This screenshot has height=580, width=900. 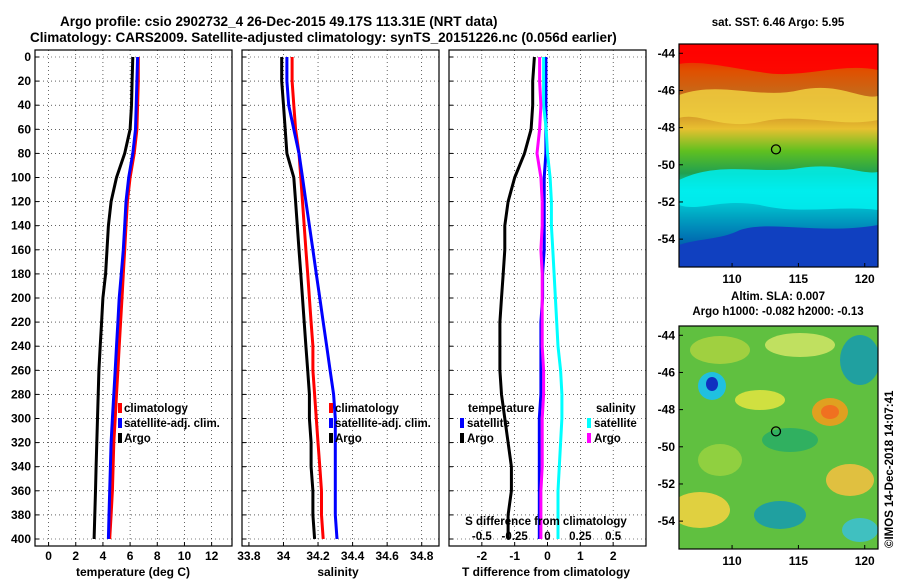 What do you see at coordinates (25, 153) in the screenshot?
I see `y-tick-label: 80` at bounding box center [25, 153].